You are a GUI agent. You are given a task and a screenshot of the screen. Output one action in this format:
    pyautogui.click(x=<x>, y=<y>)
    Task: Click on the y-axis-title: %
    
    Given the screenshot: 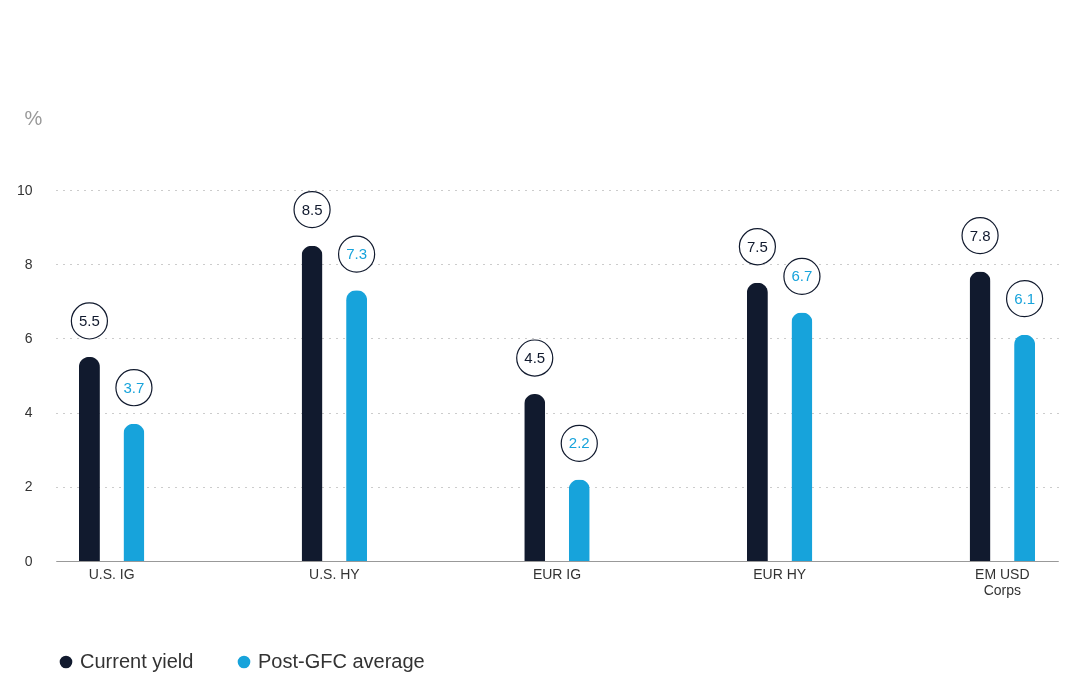 What is the action you would take?
    pyautogui.click(x=33, y=117)
    